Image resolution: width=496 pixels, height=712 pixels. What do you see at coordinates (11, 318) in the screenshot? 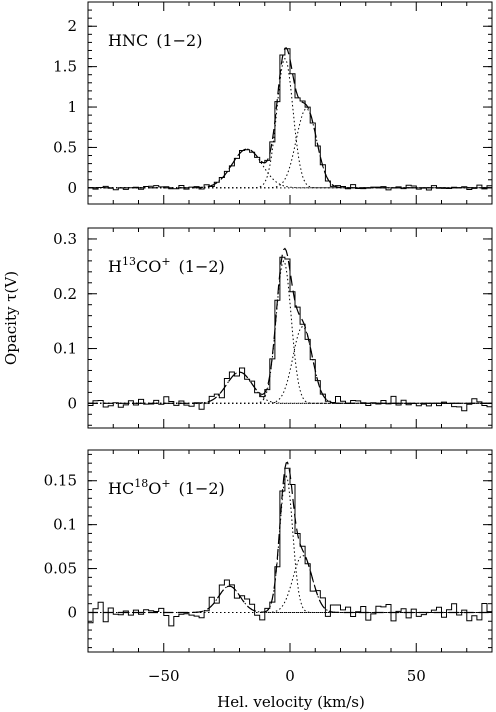
I see `y-axis-label: Opacity τ(V)` at bounding box center [11, 318].